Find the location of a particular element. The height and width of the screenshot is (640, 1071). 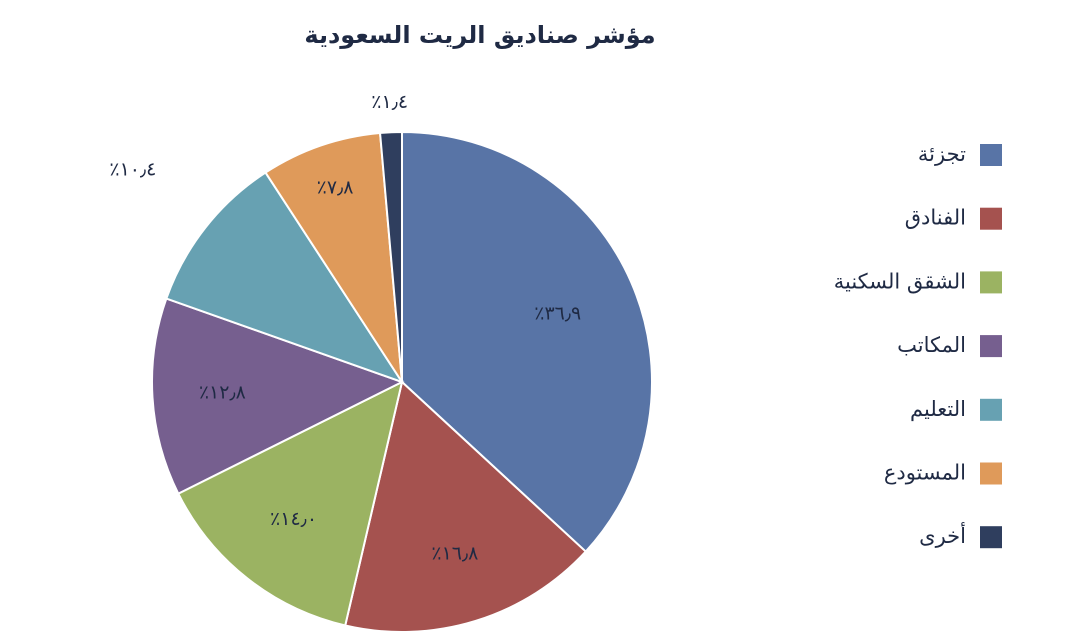

value-label: ٪١٦٫٨ is located at coordinates (454, 554).